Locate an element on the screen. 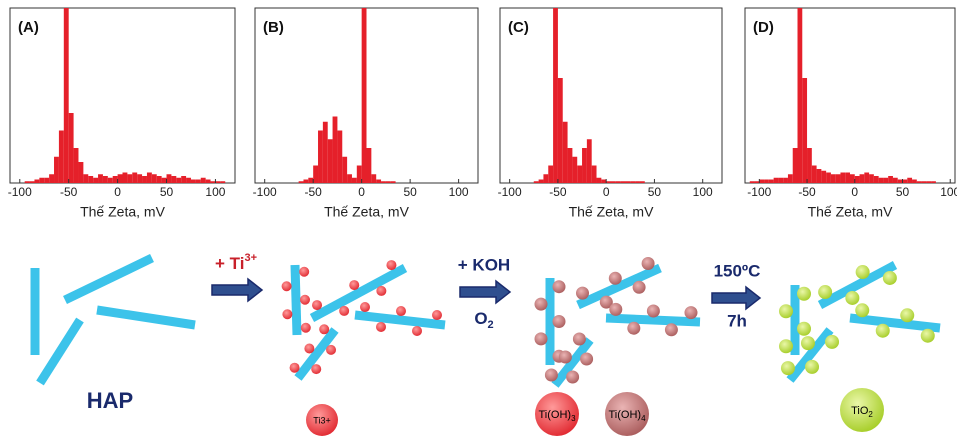  ball-tioh3 is located at coordinates (557, 414).